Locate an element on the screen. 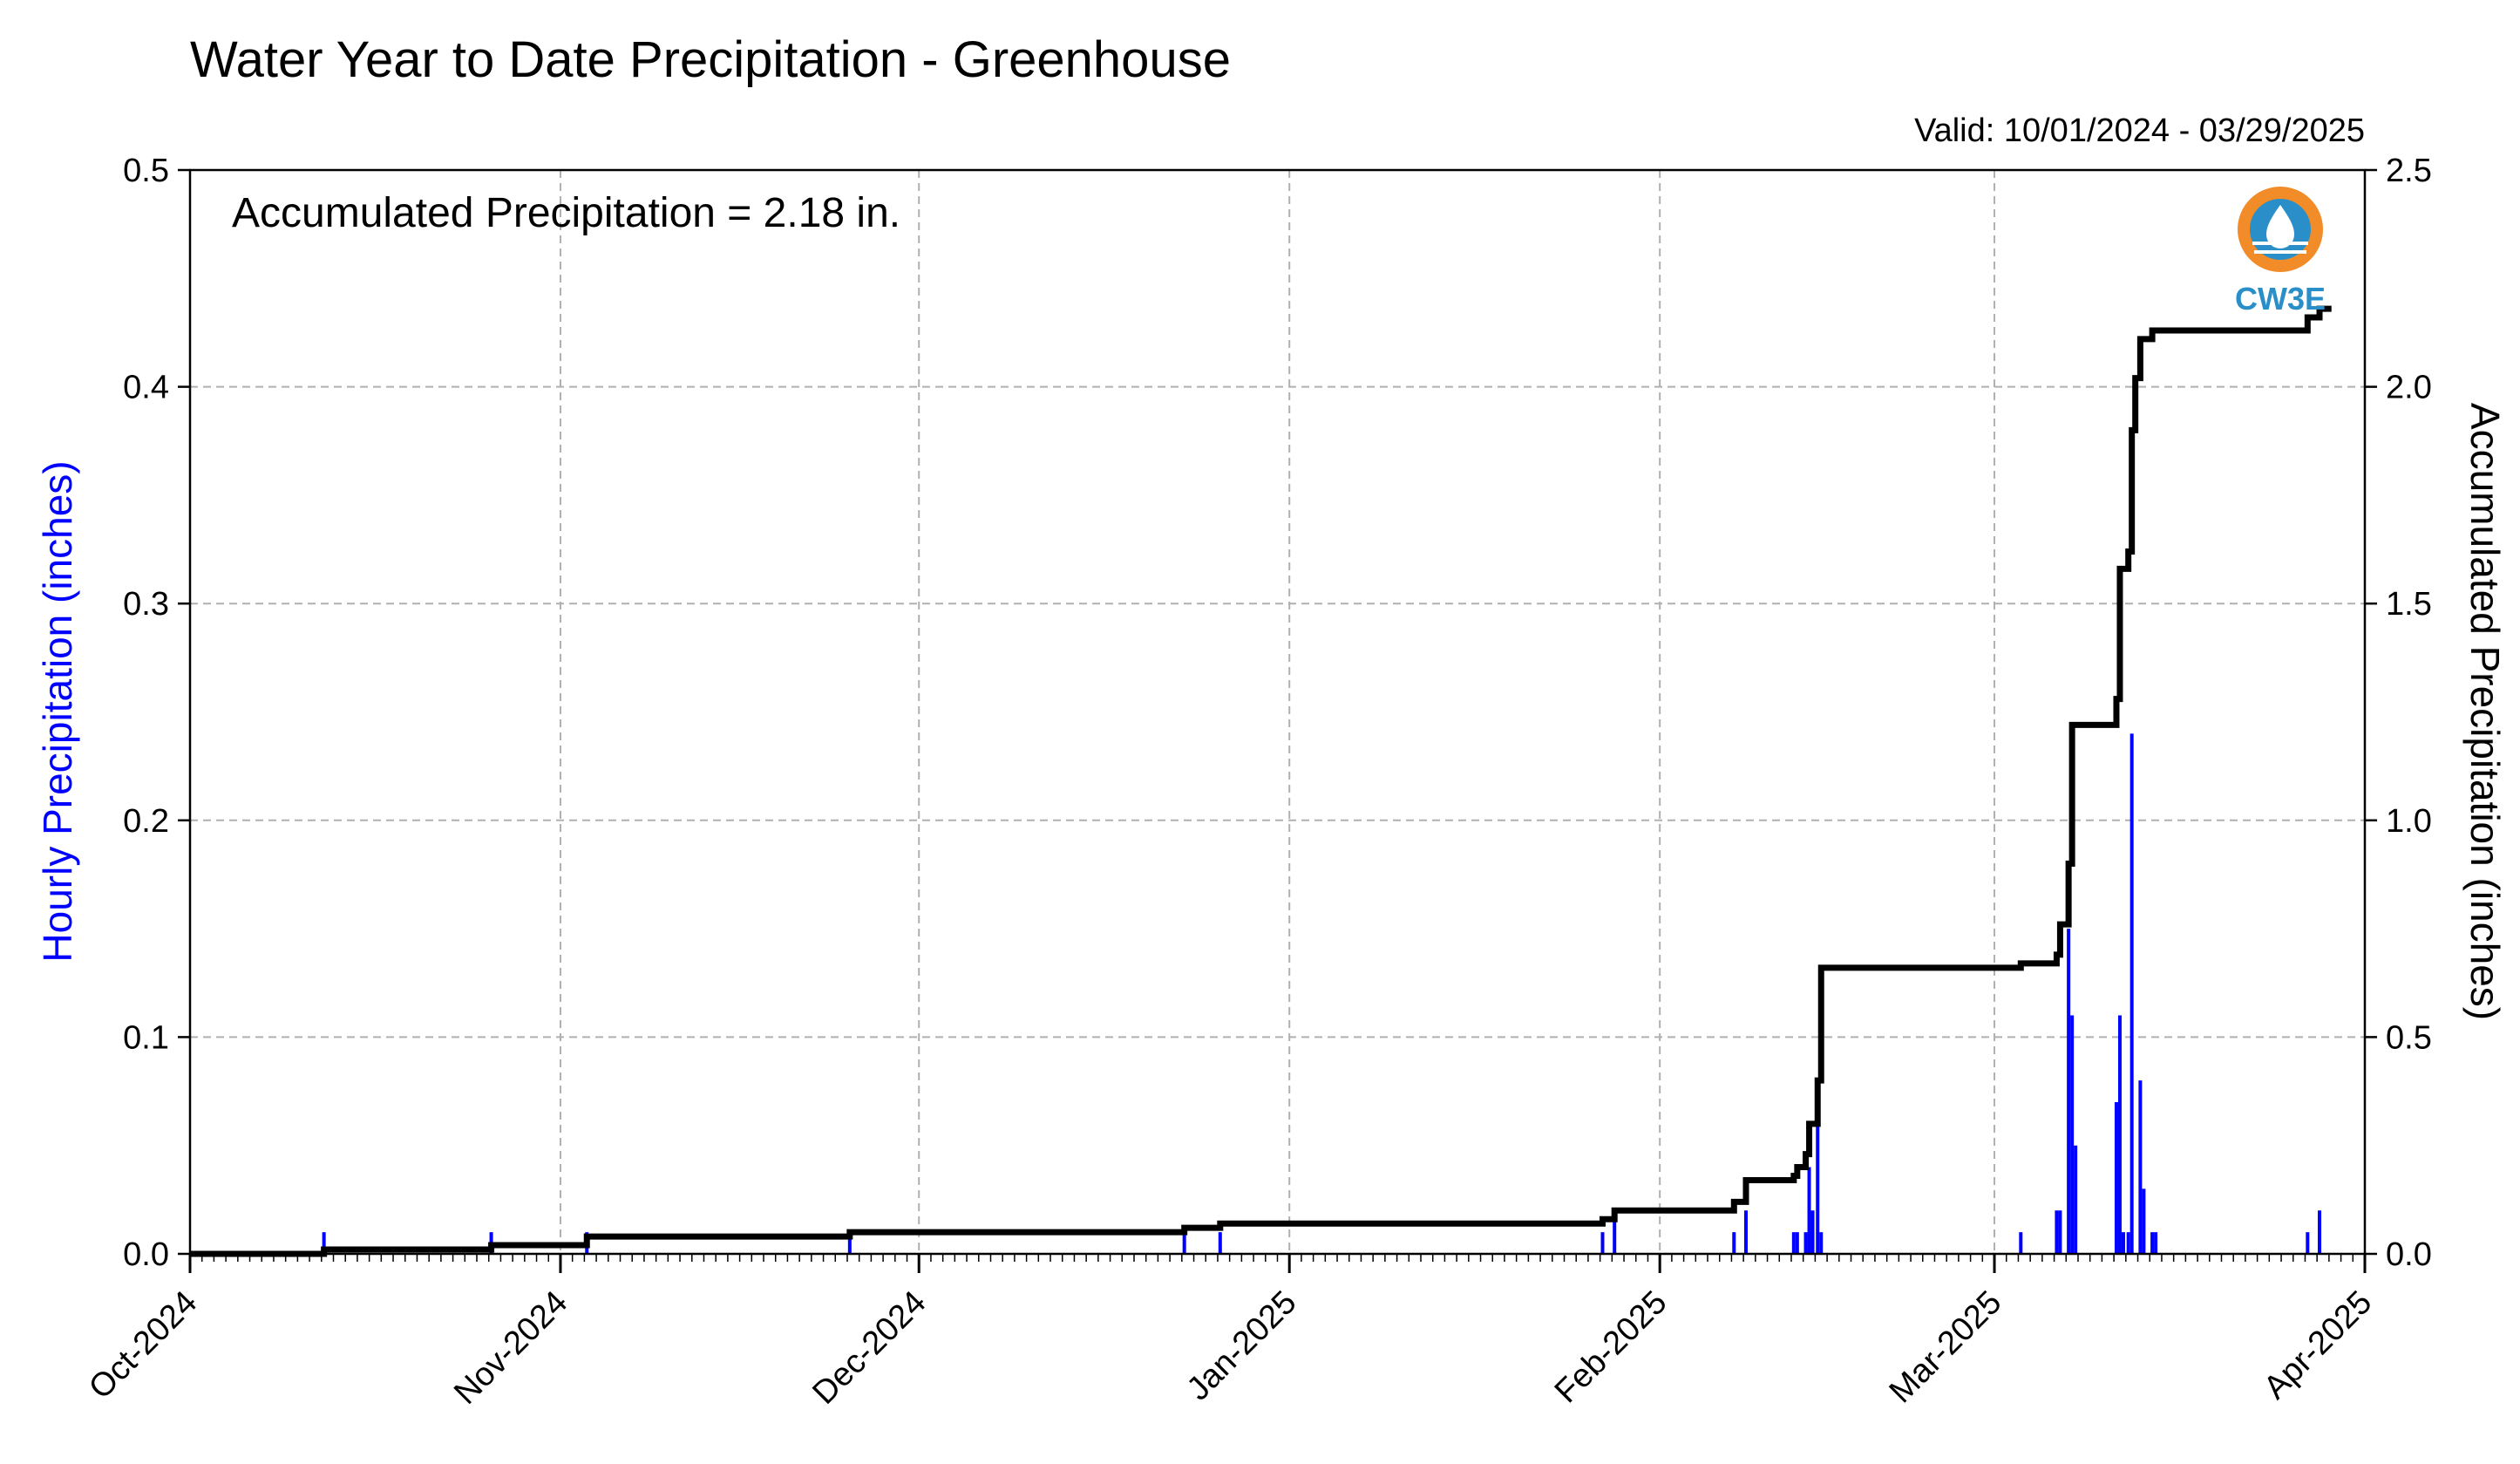 The image size is (2520, 1464). x-tick-label: Jan-2025 is located at coordinates (1242, 1346).